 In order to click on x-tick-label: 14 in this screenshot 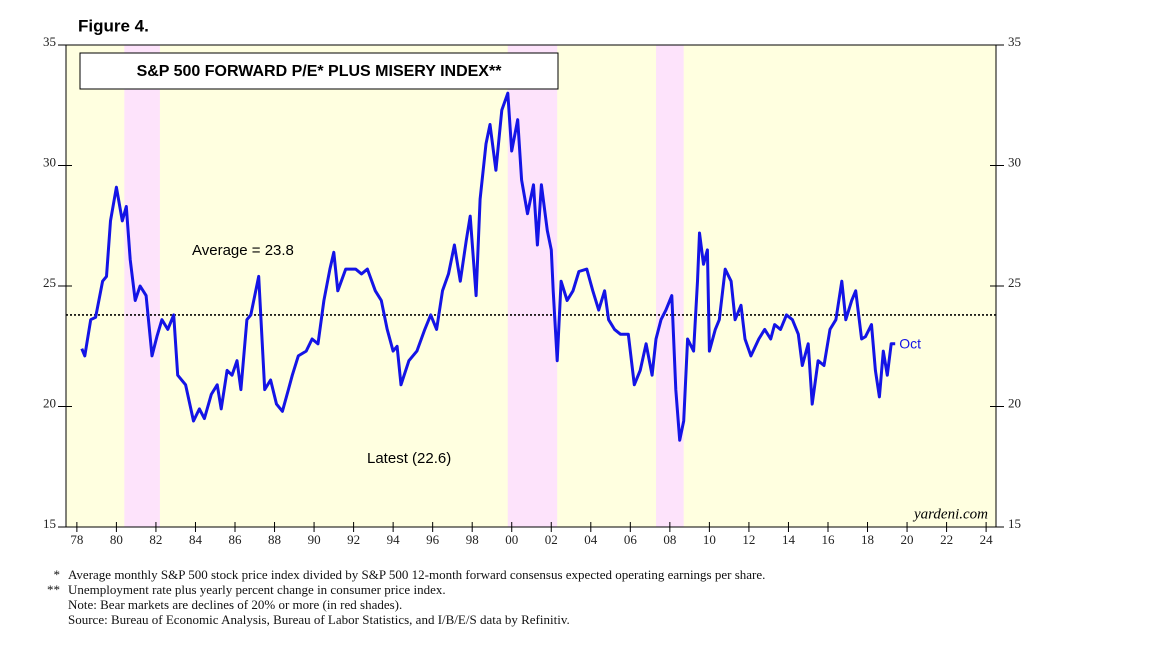, I will do `click(789, 539)`.